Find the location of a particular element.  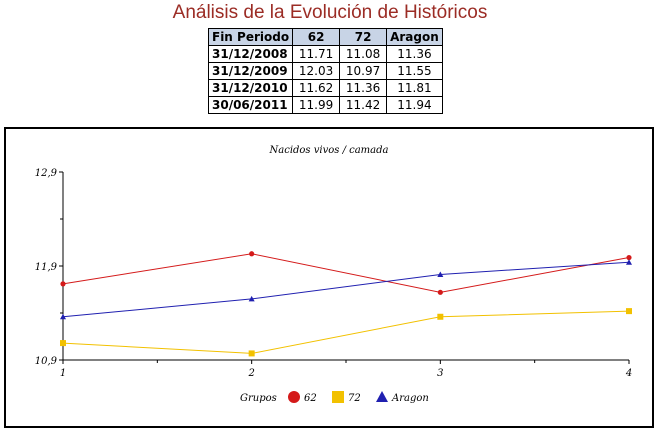

table-cell: 10.97 is located at coordinates (363, 71).